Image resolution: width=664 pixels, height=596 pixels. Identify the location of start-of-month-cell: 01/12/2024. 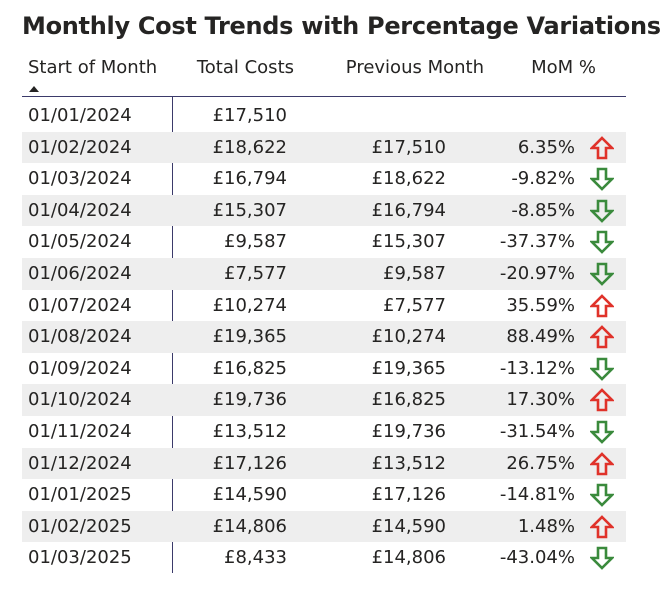
(80, 463).